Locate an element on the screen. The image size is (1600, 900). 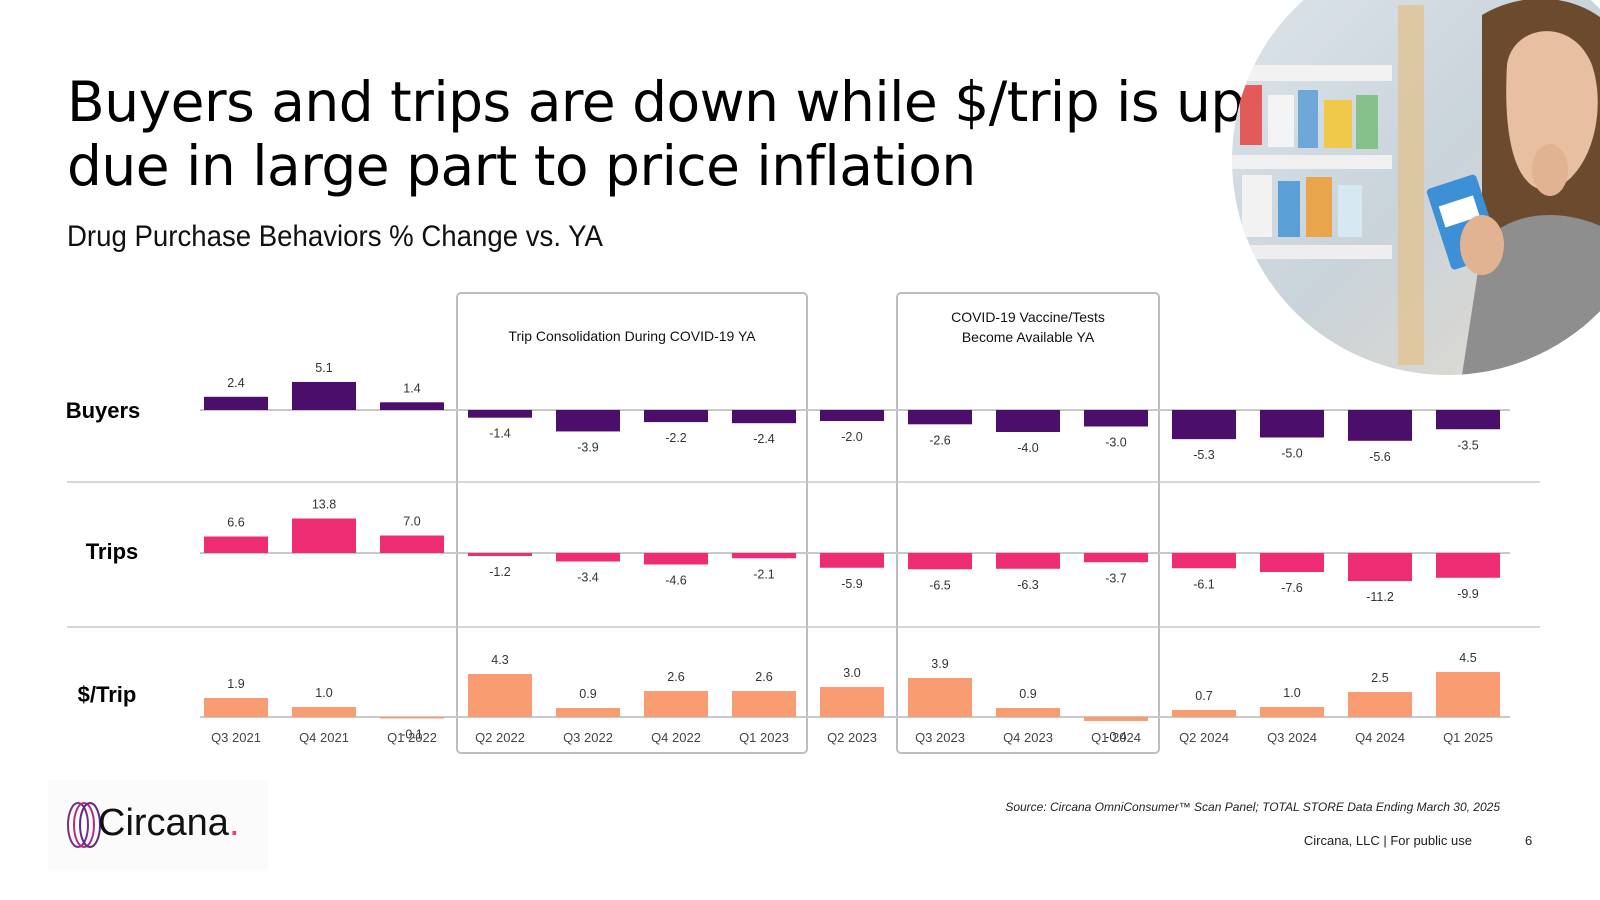
buyers-value-label: 5.1 is located at coordinates (323, 368).